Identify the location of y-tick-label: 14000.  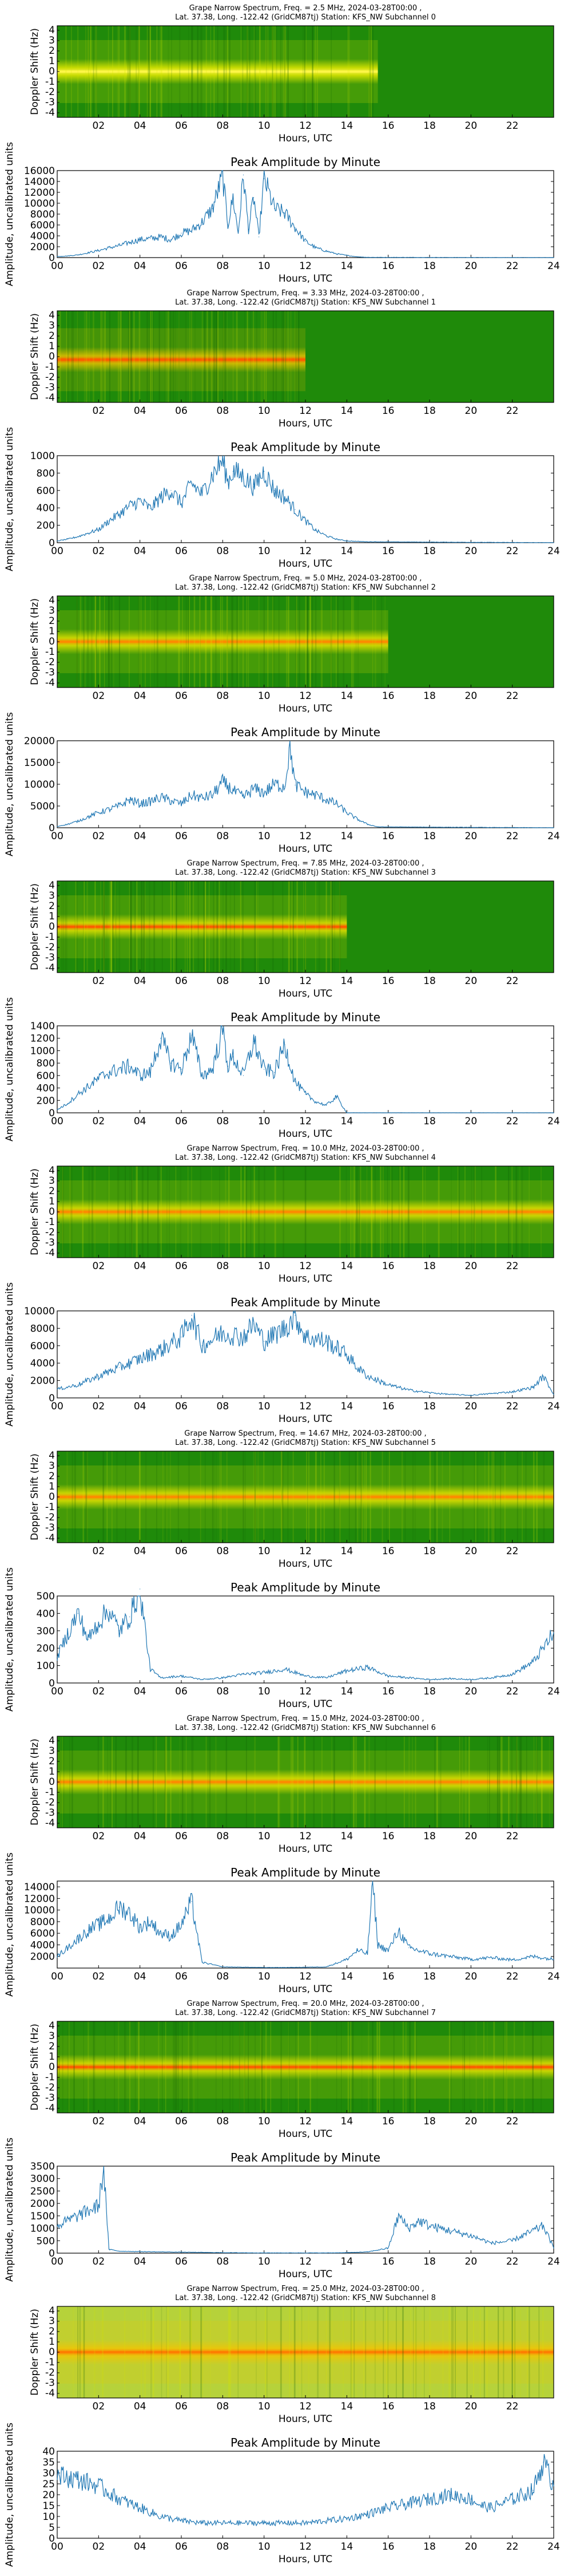
(39, 1887).